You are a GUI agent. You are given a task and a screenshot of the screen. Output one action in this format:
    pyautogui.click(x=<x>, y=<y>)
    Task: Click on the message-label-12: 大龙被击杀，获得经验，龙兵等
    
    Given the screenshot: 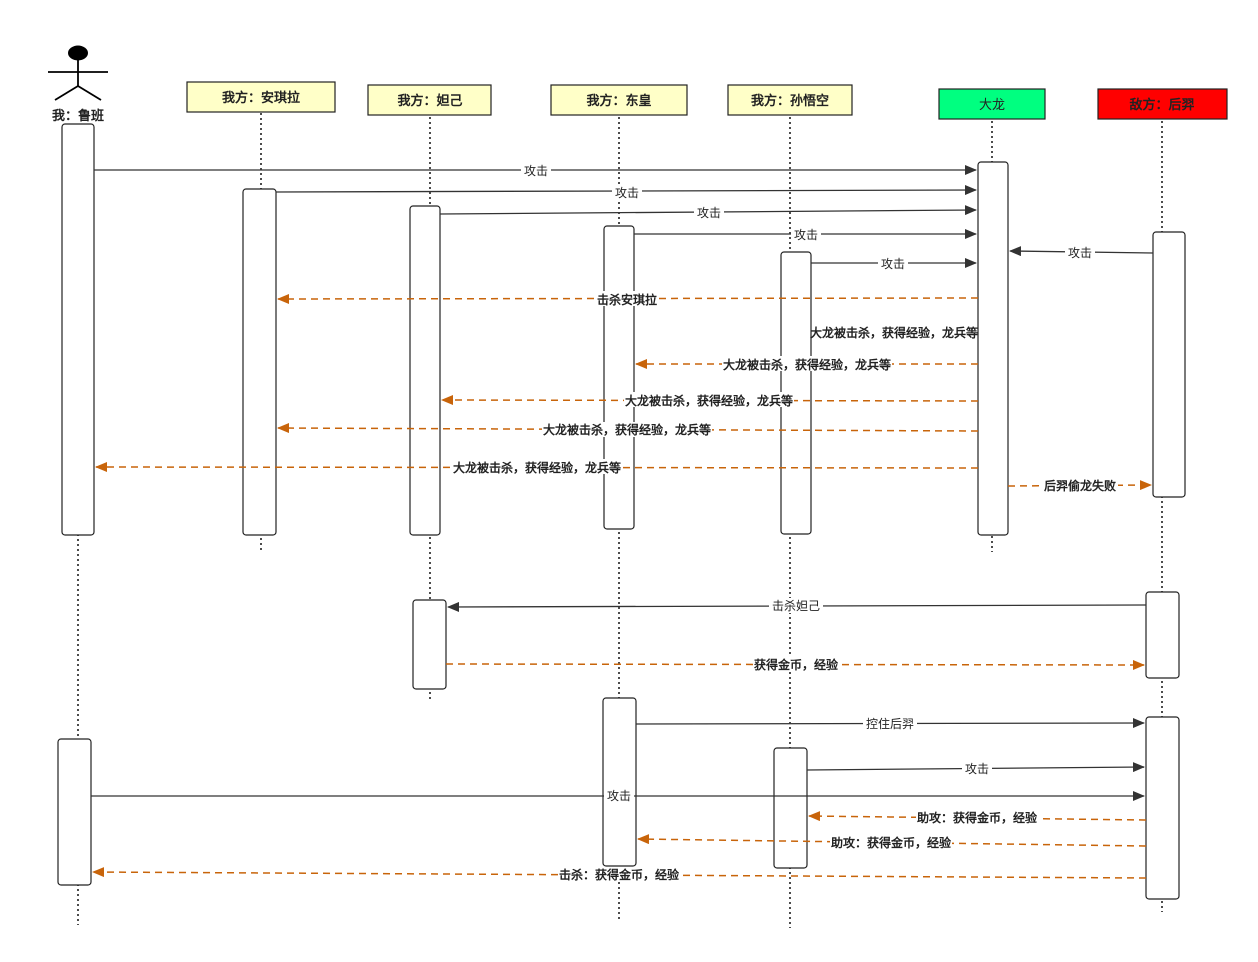 What is the action you would take?
    pyautogui.click(x=537, y=467)
    